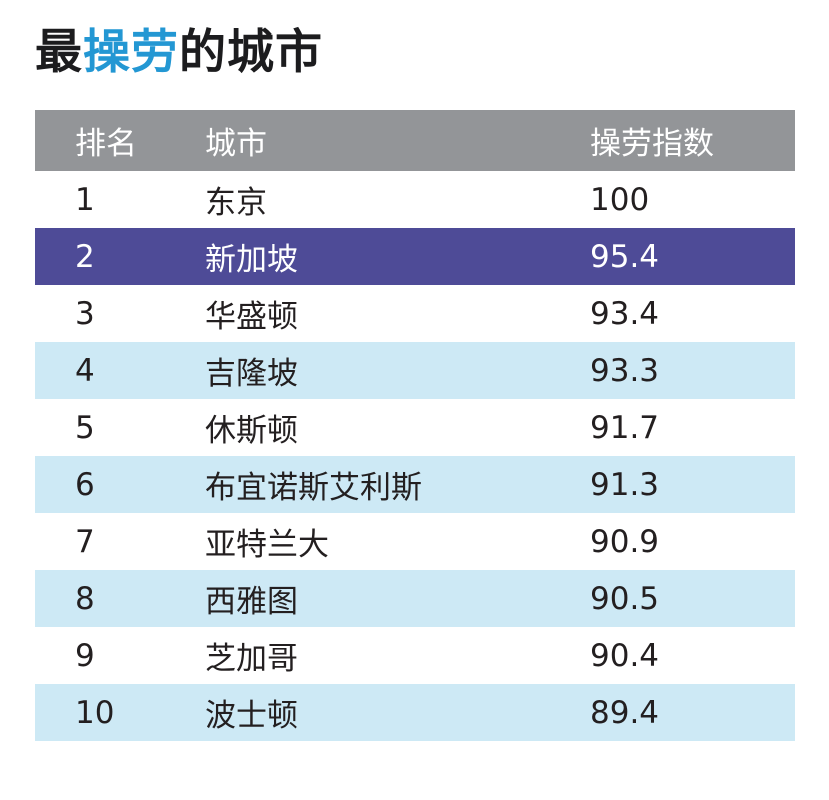 The image size is (829, 800). What do you see at coordinates (251, 602) in the screenshot?
I see `city-cell: 西雅图` at bounding box center [251, 602].